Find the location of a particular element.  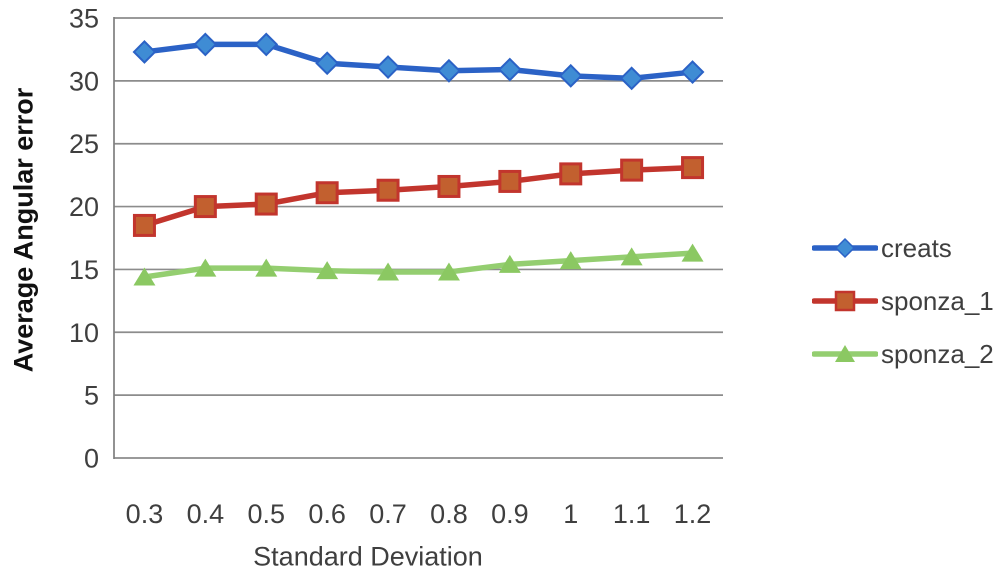

legend-marker-square-icon is located at coordinates (845, 301).